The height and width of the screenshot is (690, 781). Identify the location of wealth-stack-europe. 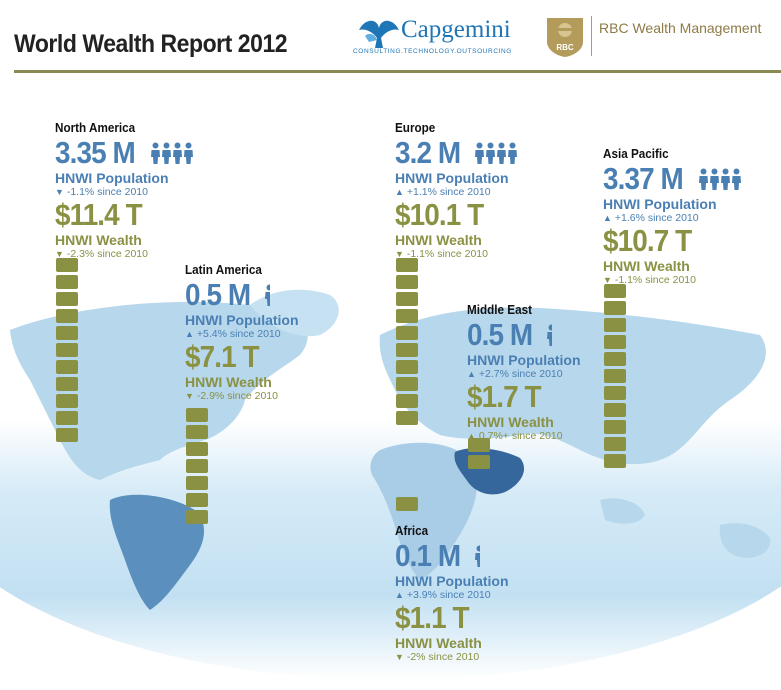
(407, 343).